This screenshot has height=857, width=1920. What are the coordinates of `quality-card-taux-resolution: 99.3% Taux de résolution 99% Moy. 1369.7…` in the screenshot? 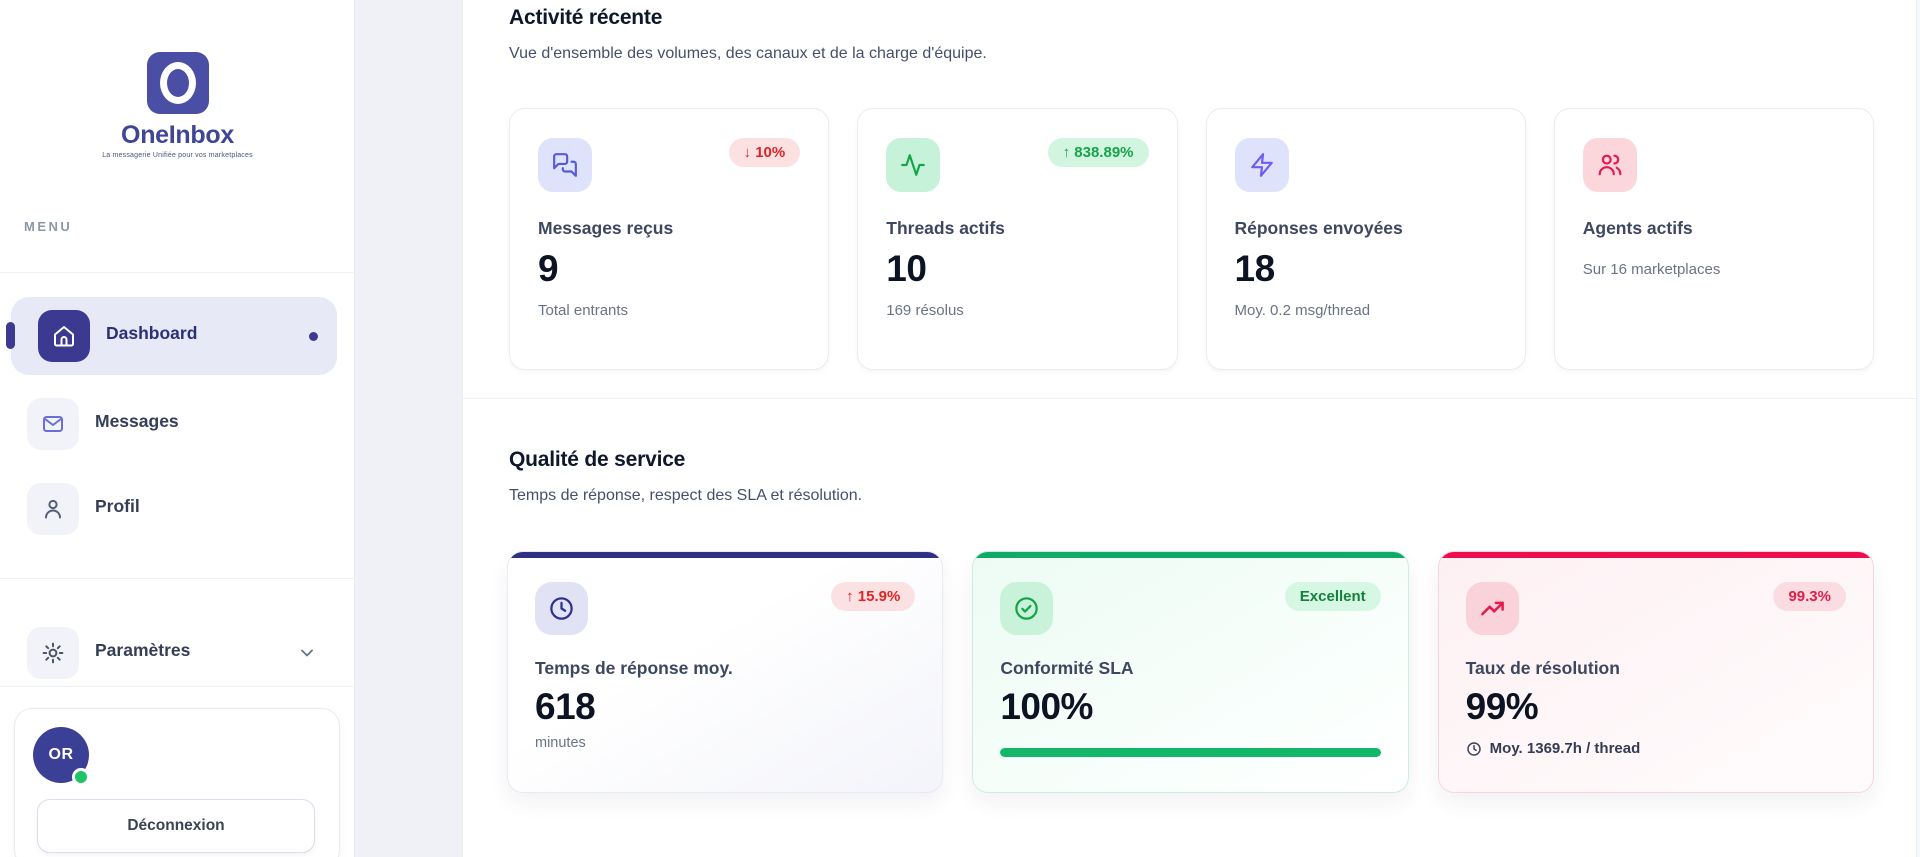 It's located at (1655, 672).